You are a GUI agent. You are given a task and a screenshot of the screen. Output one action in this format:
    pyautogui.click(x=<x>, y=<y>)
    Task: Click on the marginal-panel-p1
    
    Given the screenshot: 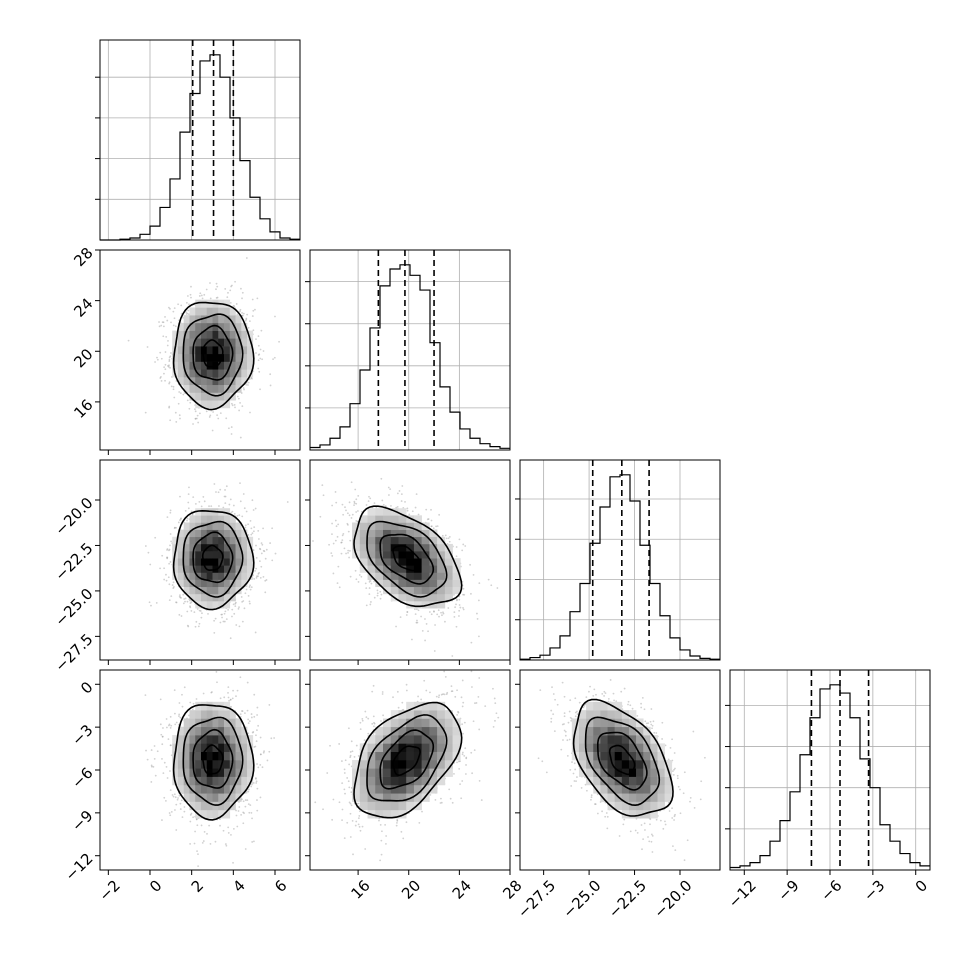 What is the action you would take?
    pyautogui.click(x=197, y=140)
    